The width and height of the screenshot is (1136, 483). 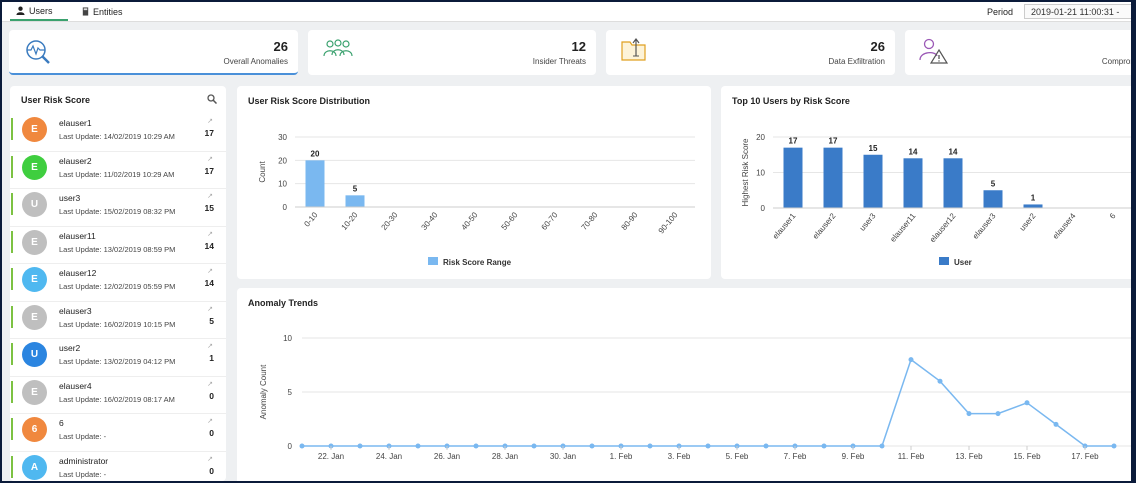 What do you see at coordinates (283, 303) in the screenshot?
I see `anomaly-trends-title: Anomaly Trends` at bounding box center [283, 303].